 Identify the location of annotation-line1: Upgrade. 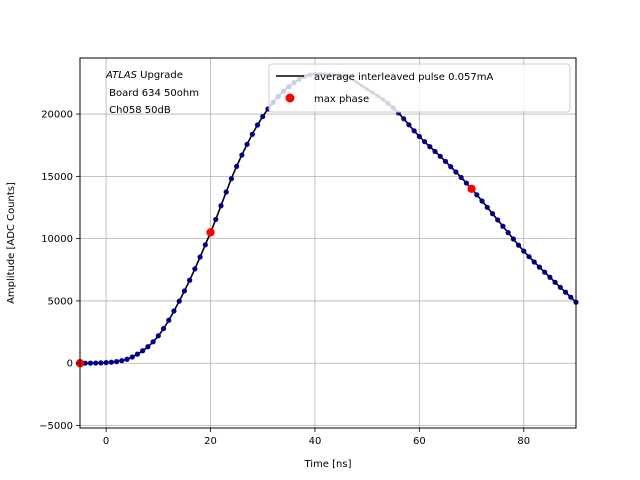
(160, 75).